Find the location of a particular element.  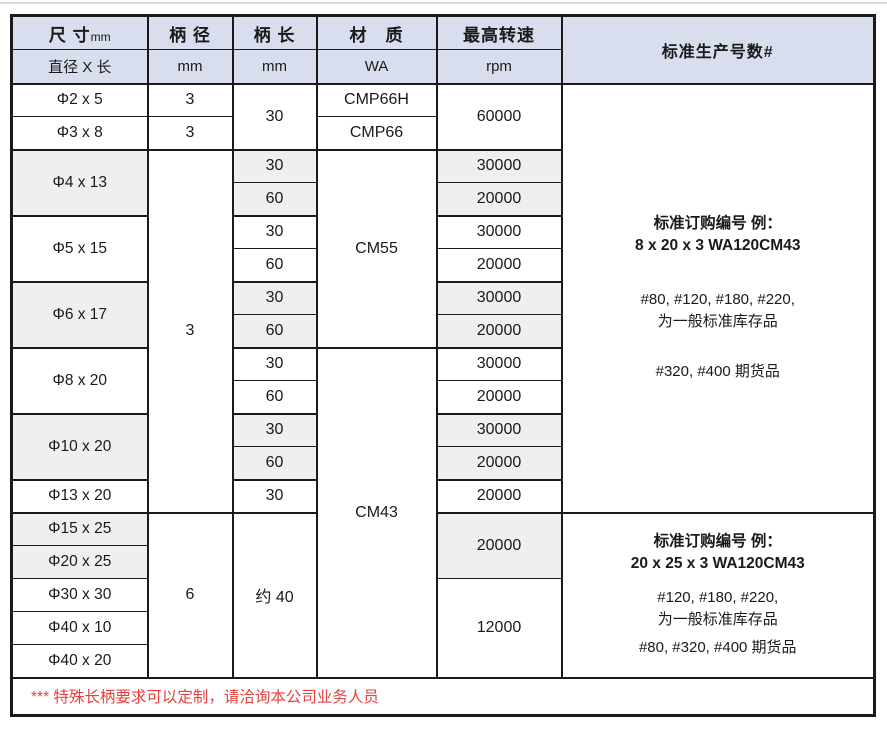

header-size: 尺 寸mm is located at coordinates (79, 32).